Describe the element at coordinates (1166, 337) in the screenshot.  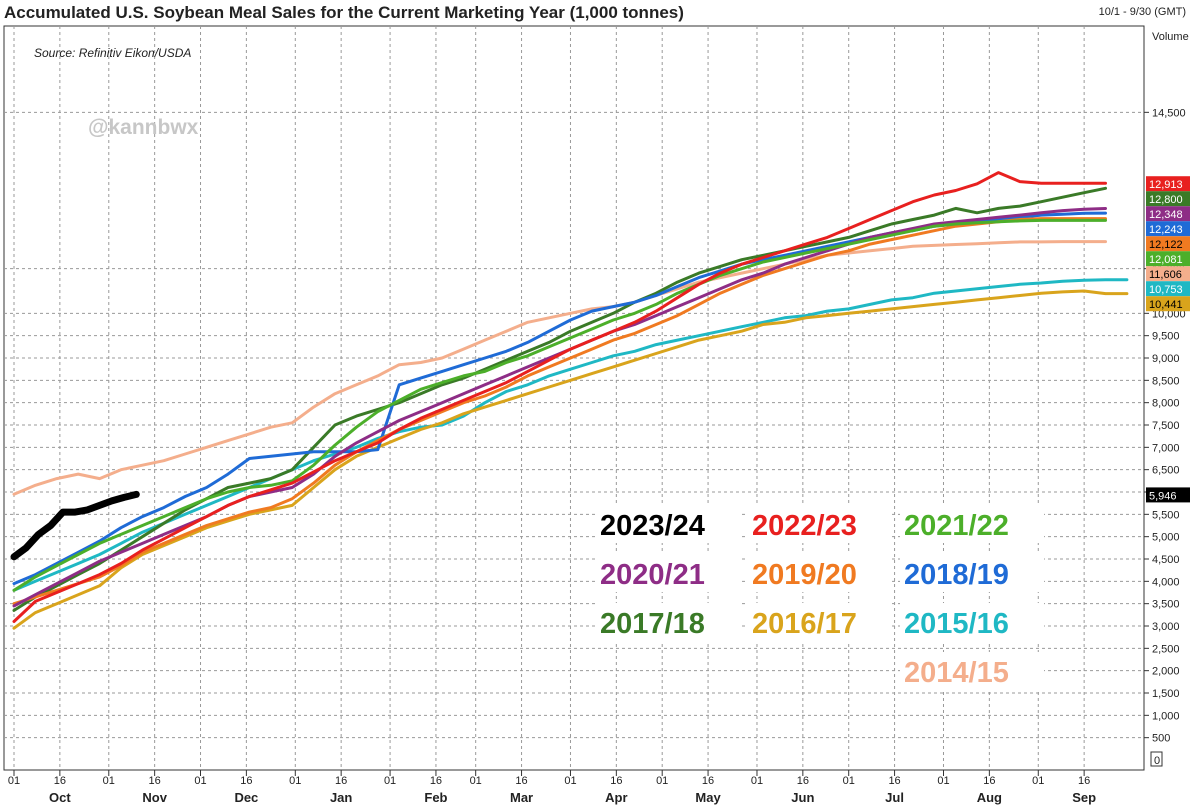
I see `y-tick-label: 9,500` at that location.